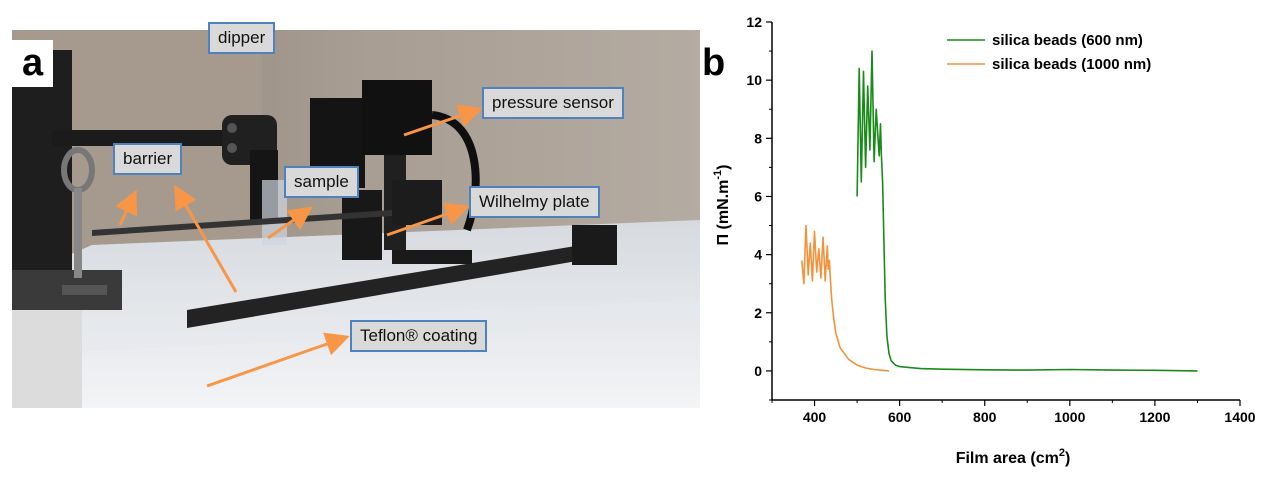  What do you see at coordinates (754, 80) in the screenshot?
I see `y-tick-label: 10` at bounding box center [754, 80].